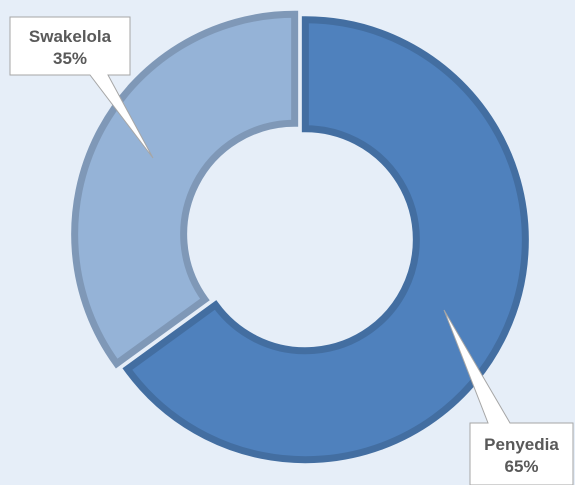 The image size is (575, 485). What do you see at coordinates (70, 58) in the screenshot?
I see `slice-label-percent: 35%` at bounding box center [70, 58].